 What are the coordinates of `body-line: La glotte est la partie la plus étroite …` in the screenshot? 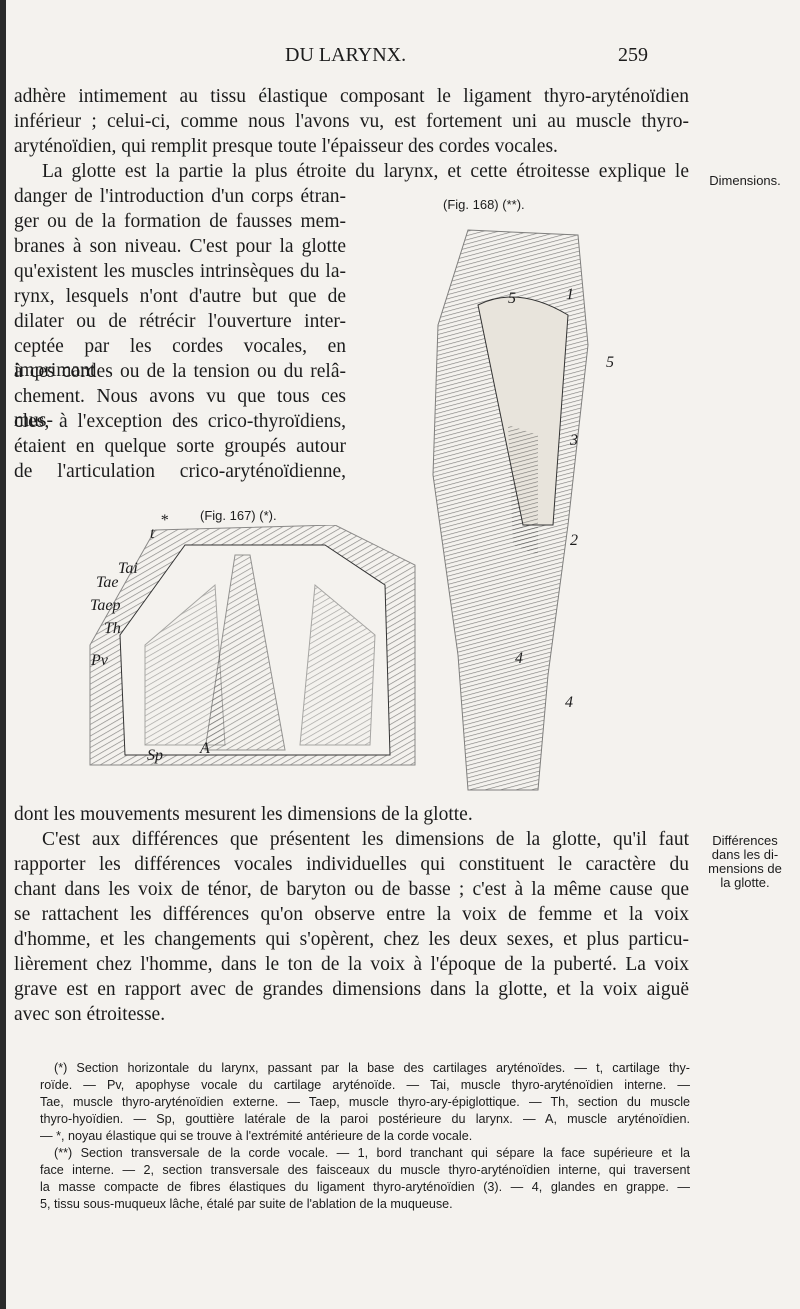 It's located at (365, 171).